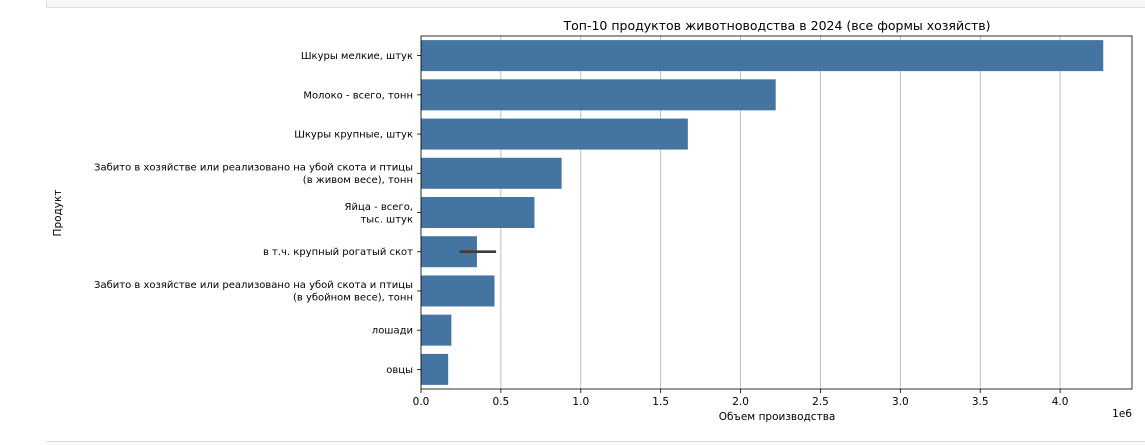 This screenshot has width=1145, height=445. I want to click on y-tick-label: тыс. штук, so click(386, 219).